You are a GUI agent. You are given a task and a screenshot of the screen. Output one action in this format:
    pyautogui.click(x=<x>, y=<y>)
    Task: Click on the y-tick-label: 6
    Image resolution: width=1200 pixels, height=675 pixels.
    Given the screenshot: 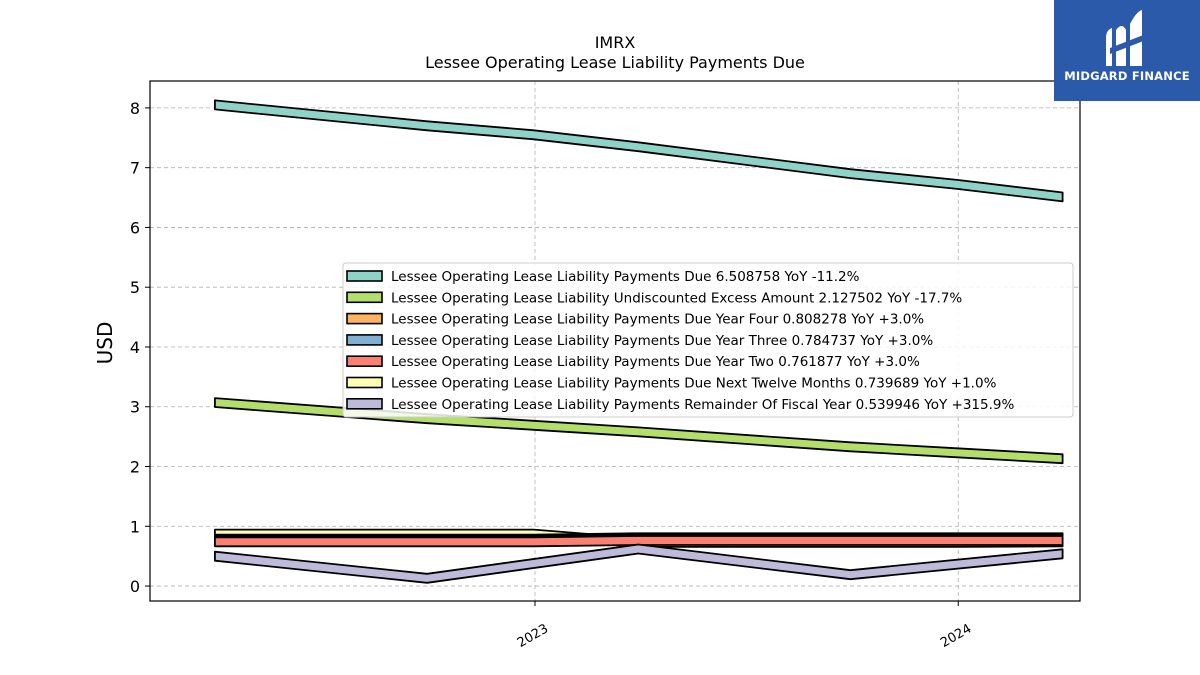 What is the action you would take?
    pyautogui.click(x=135, y=227)
    